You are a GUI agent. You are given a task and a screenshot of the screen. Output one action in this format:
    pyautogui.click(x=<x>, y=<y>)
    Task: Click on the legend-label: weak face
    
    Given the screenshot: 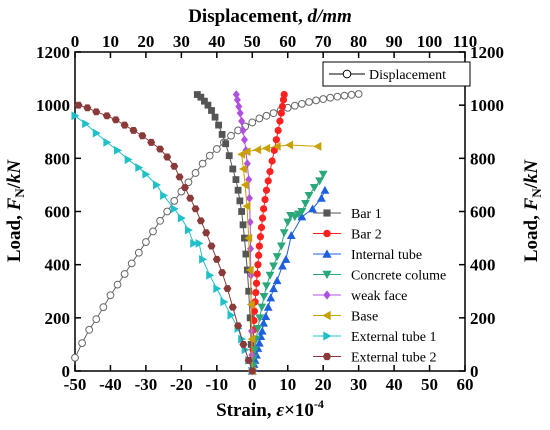 What is the action you would take?
    pyautogui.click(x=379, y=296)
    